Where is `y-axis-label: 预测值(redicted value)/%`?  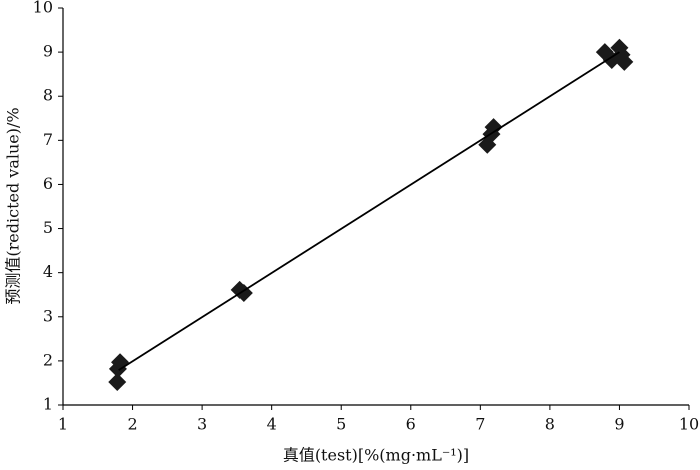 y-axis-label: 预测值(redicted value)/% is located at coordinates (13, 205).